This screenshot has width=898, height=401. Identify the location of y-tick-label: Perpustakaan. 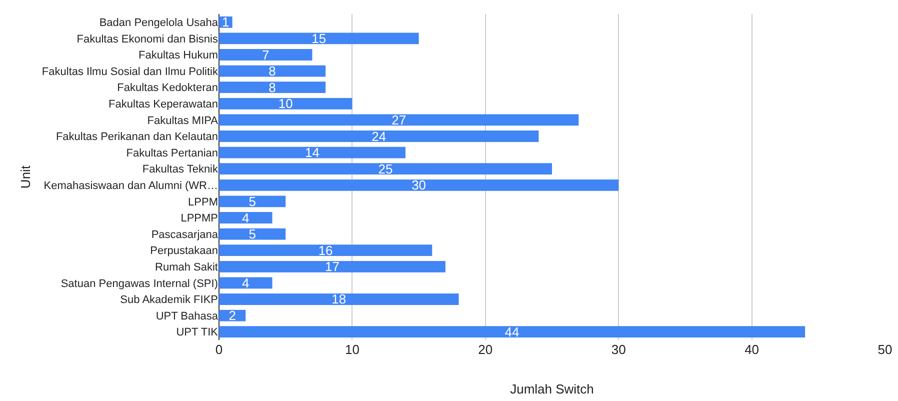
(184, 251).